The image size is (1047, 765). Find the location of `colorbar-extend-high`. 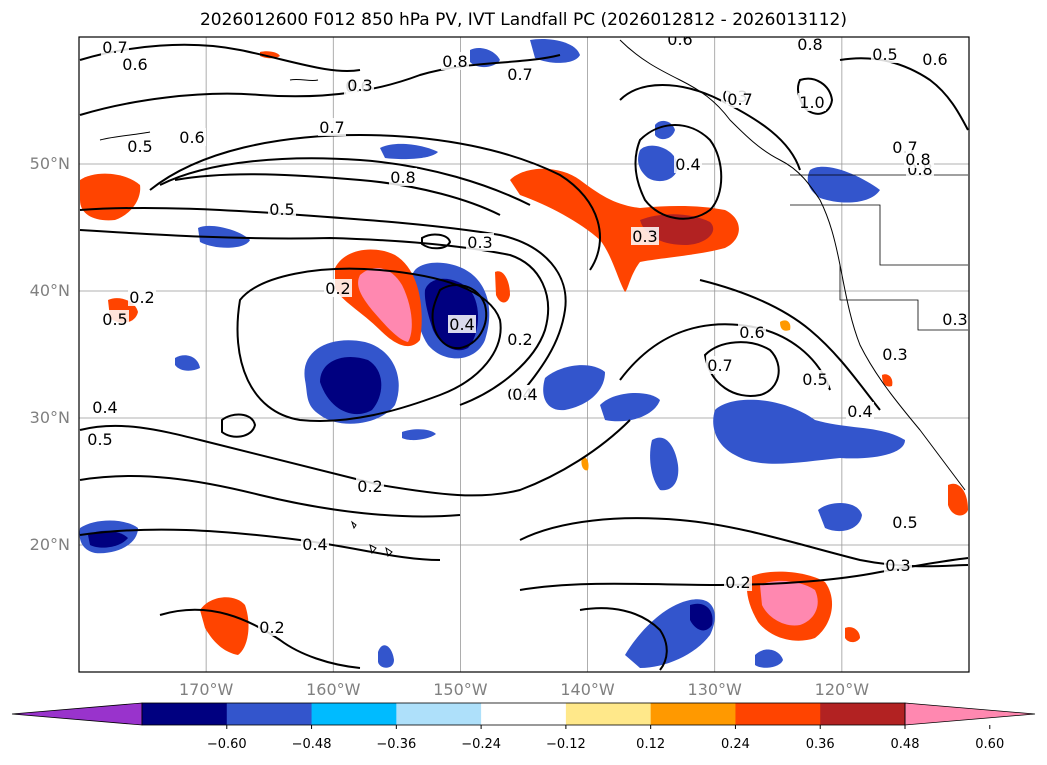

colorbar-extend-high is located at coordinates (970, 714).